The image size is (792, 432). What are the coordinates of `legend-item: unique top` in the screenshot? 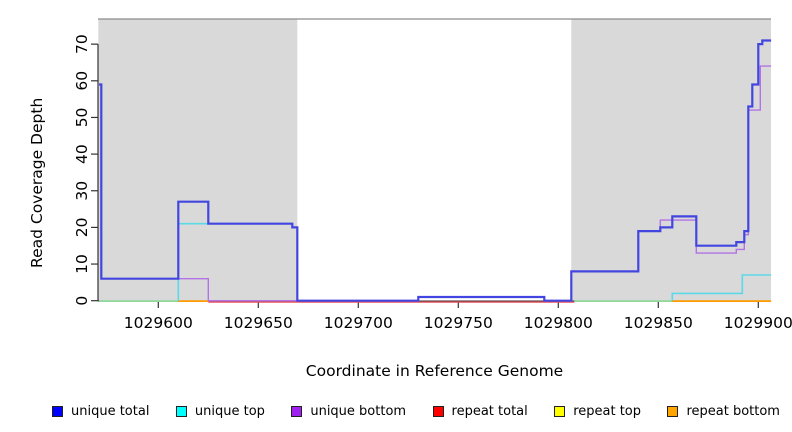 It's located at (220, 411).